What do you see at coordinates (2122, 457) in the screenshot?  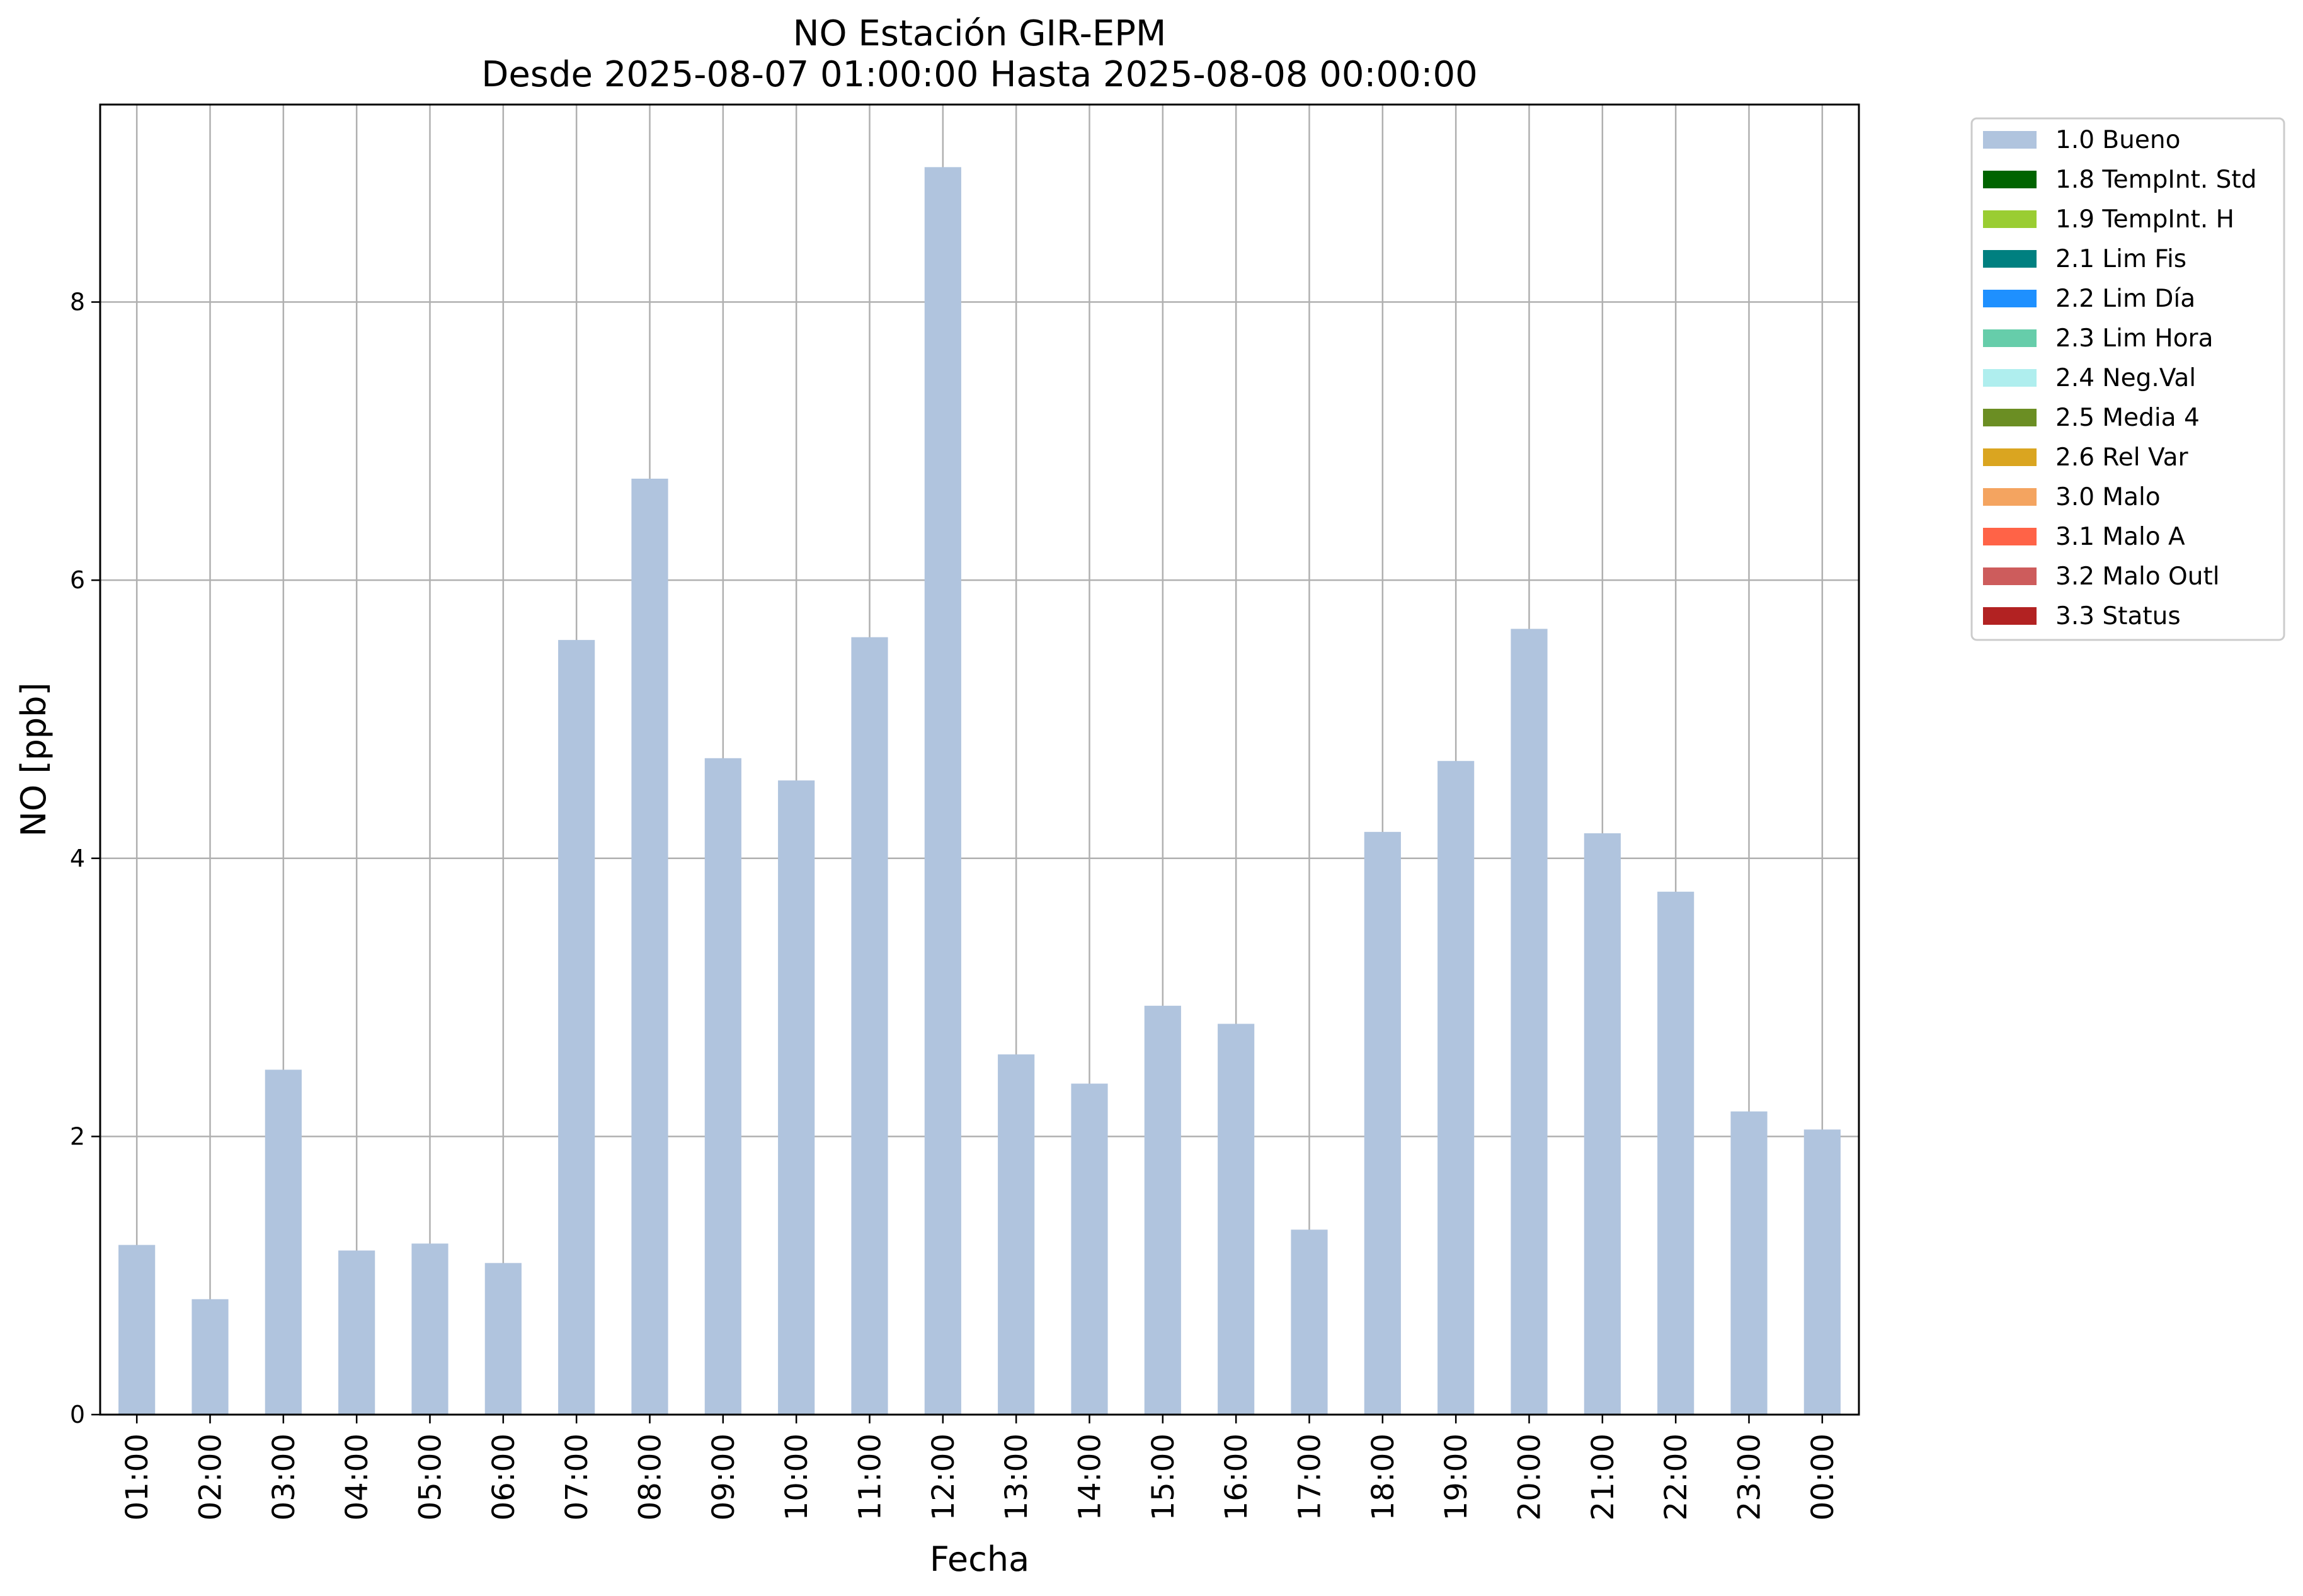 I see `legend-label: 2.6 Rel Var` at bounding box center [2122, 457].